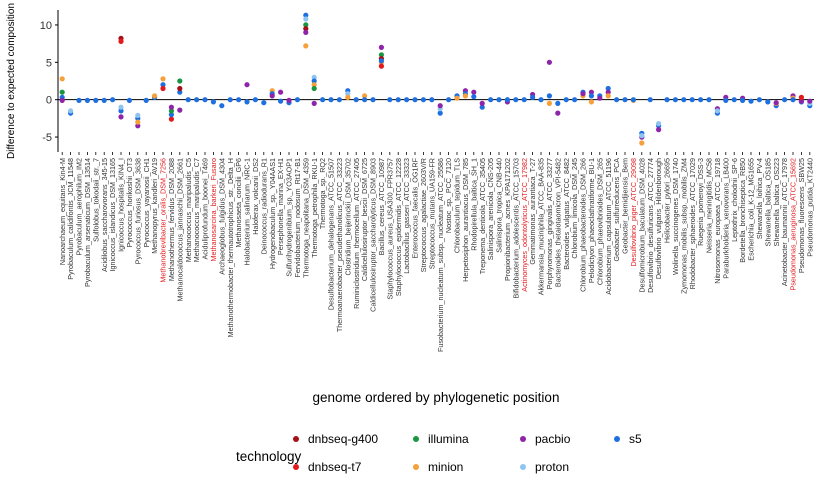 Image resolution: width=828 pixels, height=480 pixels. What do you see at coordinates (154, 206) in the screenshot?
I see `x-tick-label: Methanopyrus_kandleri_AV19` at bounding box center [154, 206].